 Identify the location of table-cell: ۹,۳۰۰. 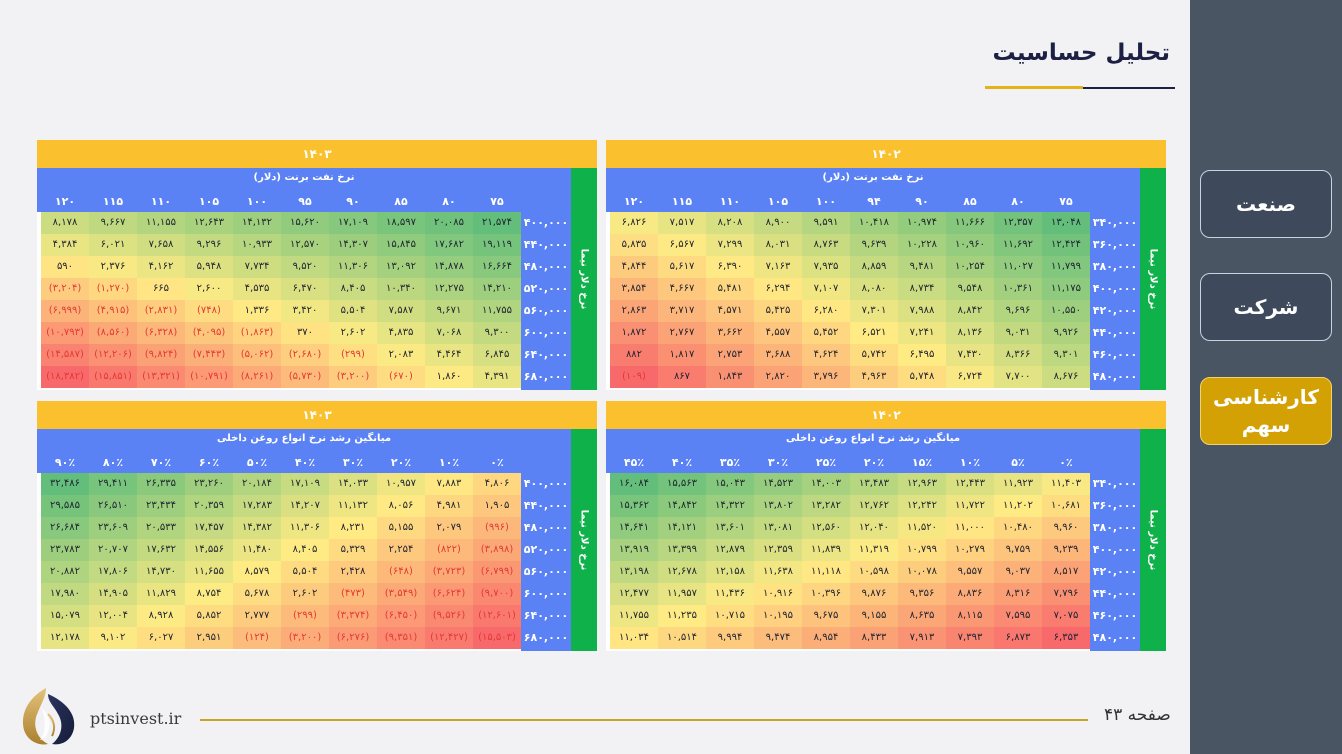
(497, 333).